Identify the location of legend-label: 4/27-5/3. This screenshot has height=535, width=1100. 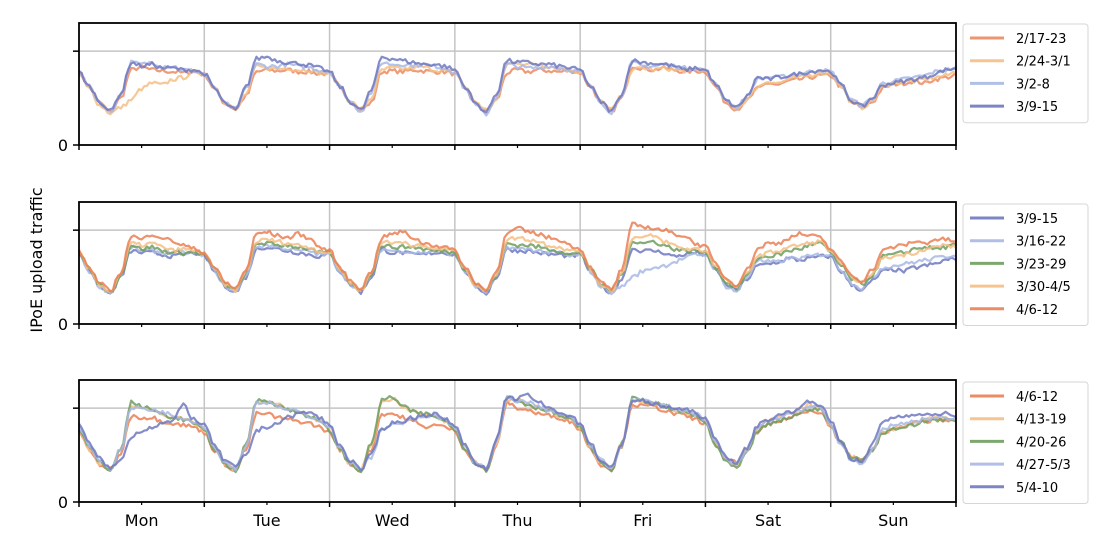
(1043, 465).